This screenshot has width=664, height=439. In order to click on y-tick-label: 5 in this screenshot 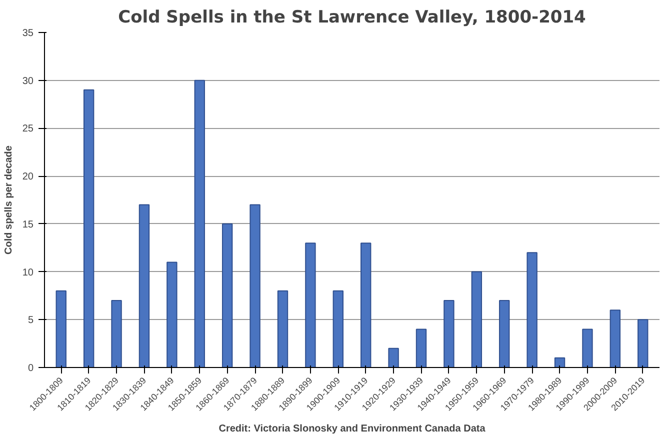, I will do `click(31, 320)`.